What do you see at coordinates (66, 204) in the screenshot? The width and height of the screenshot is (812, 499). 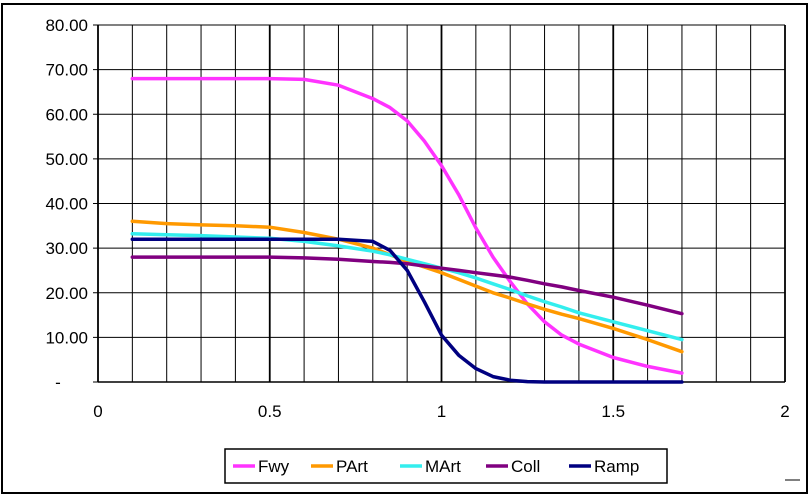 I see `y-tick-label: 40.00` at bounding box center [66, 204].